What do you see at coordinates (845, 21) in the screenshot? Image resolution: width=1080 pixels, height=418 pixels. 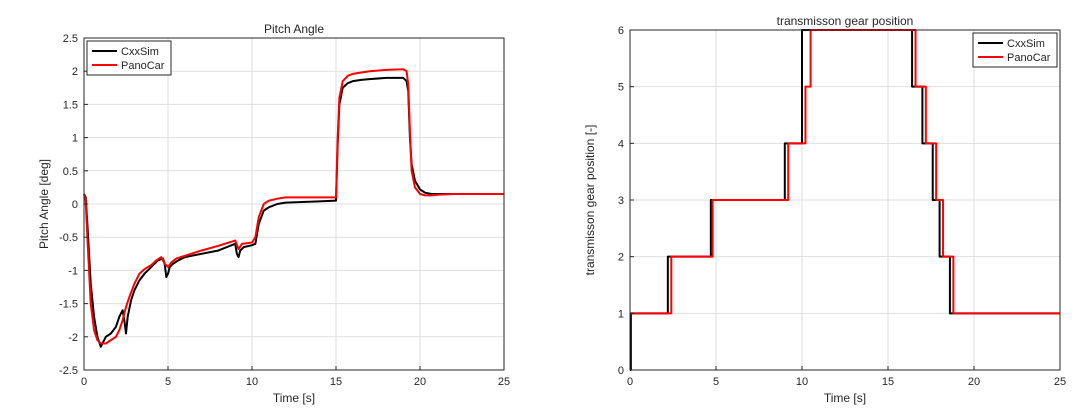 I see `chart-title: transmisson gear position` at bounding box center [845, 21].